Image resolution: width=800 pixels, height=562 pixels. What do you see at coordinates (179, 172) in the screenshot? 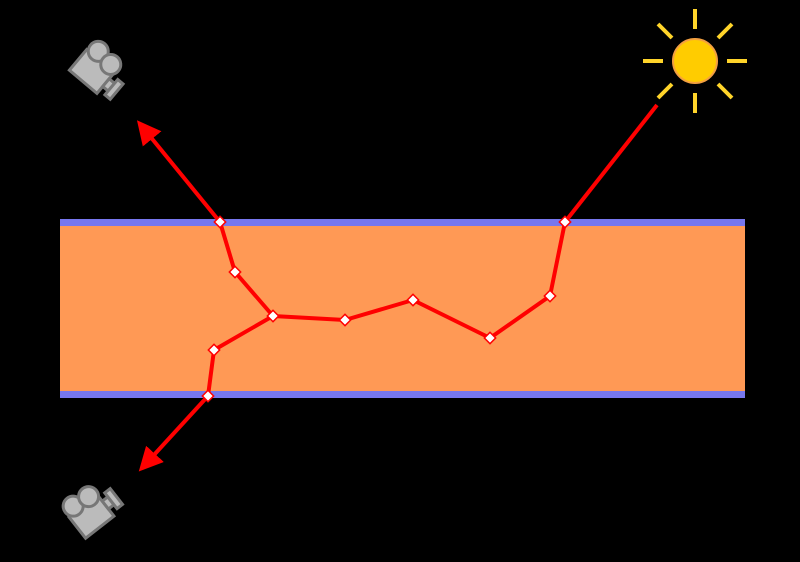
I see `reflected-ray-arrow` at bounding box center [179, 172].